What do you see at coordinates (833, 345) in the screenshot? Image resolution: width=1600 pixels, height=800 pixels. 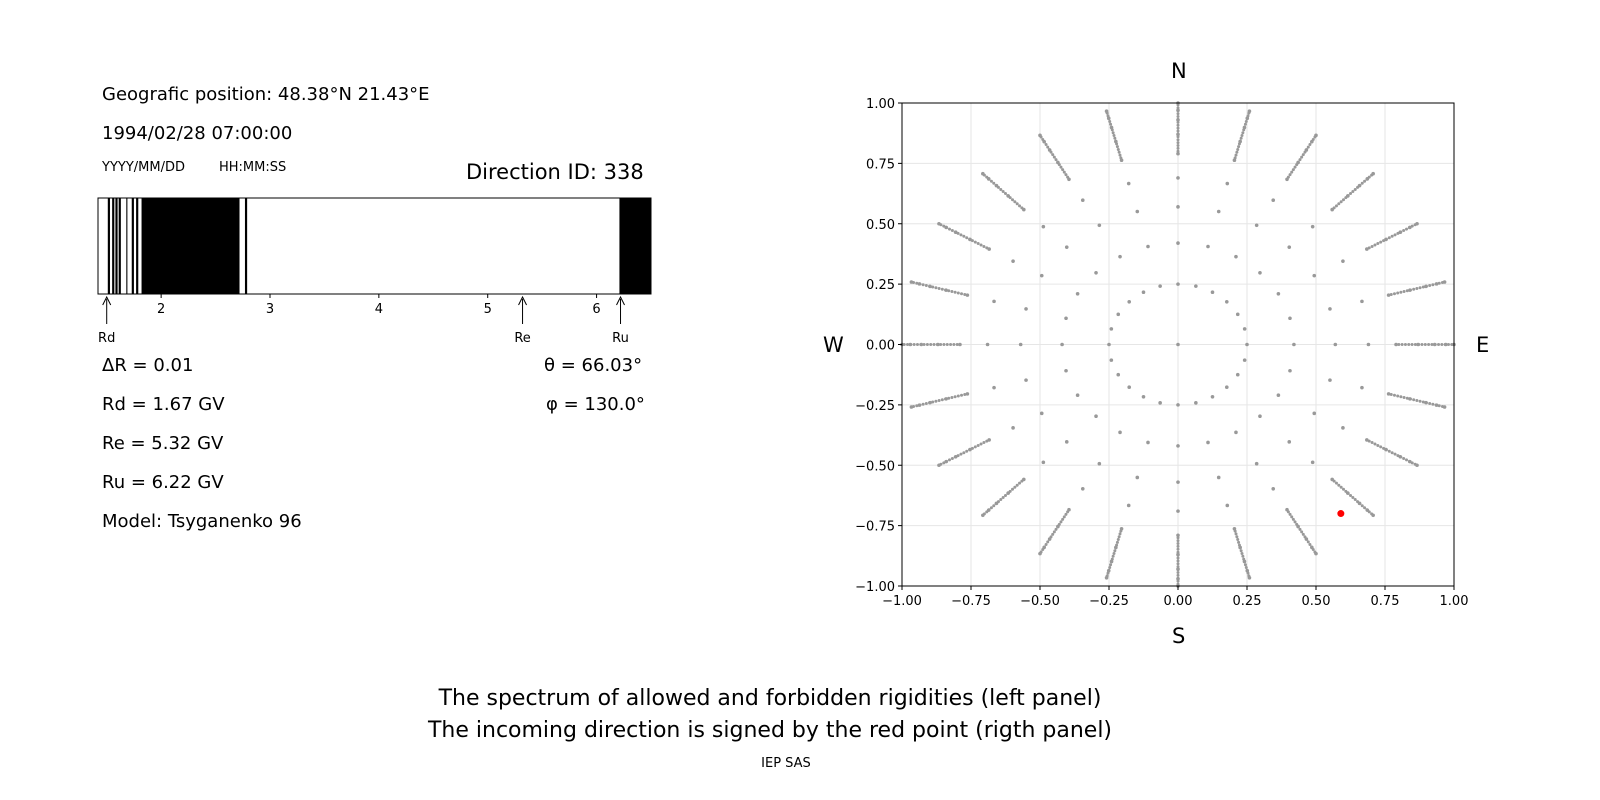 I see `compass-west: W` at bounding box center [833, 345].